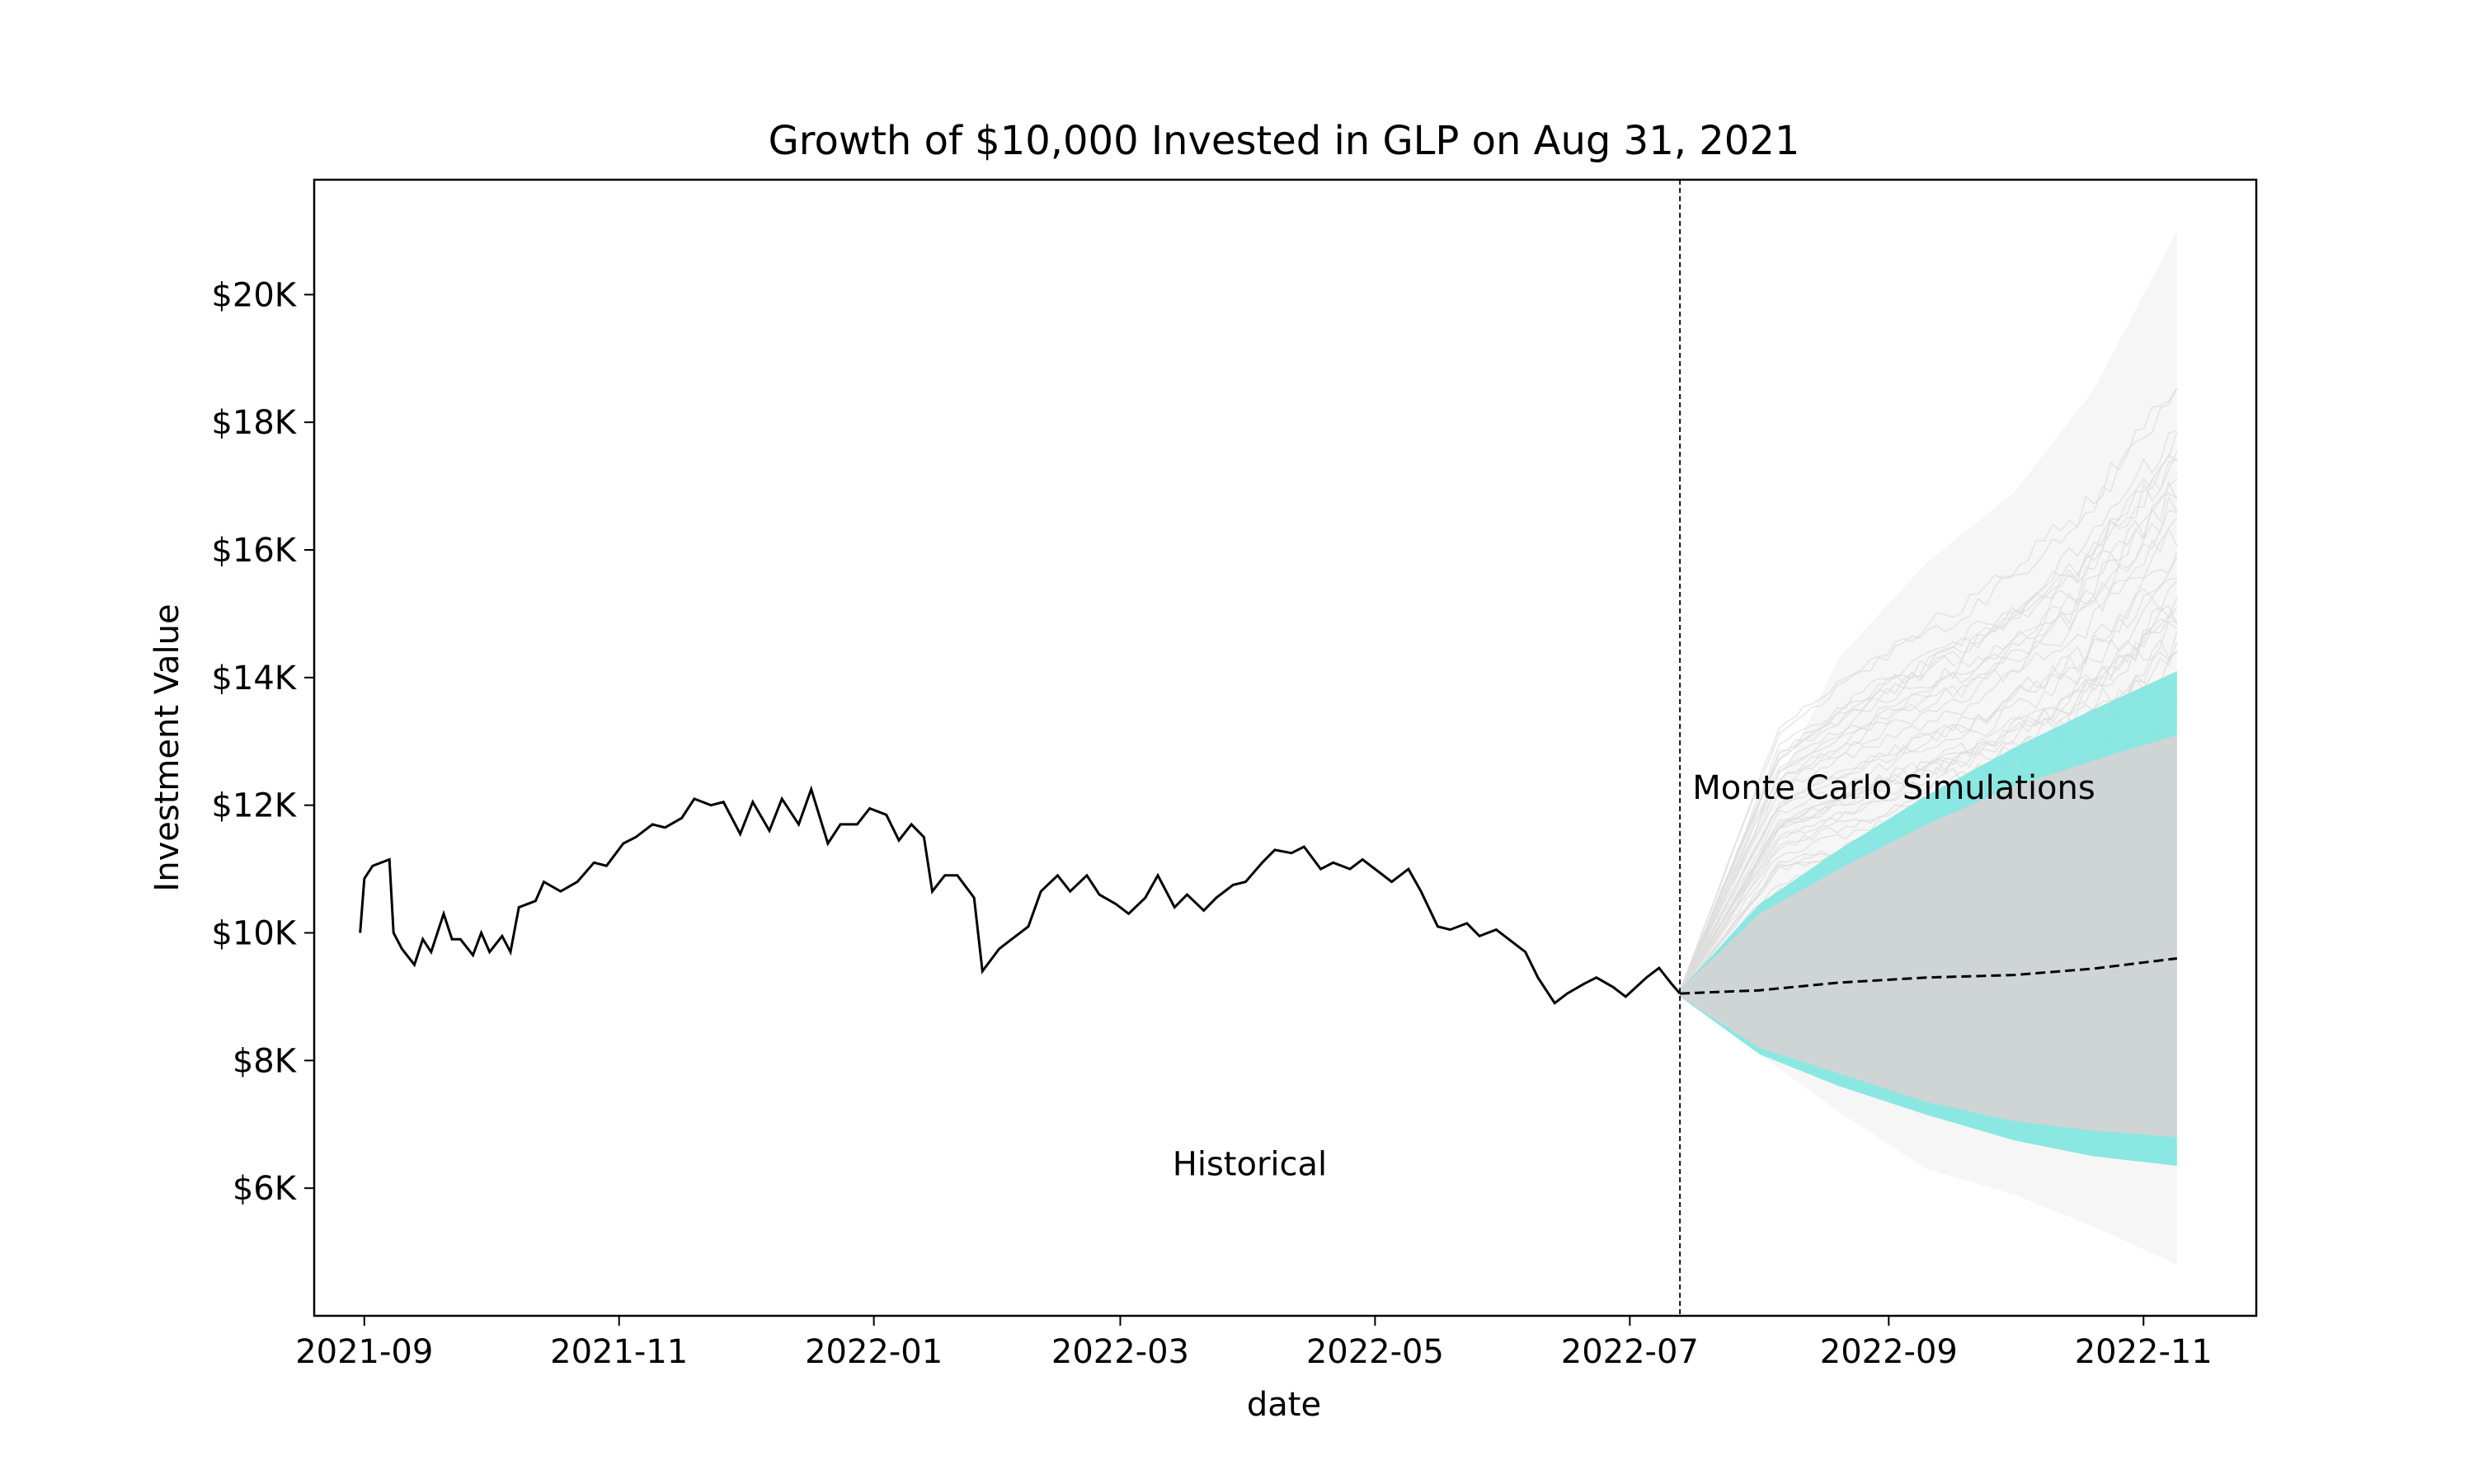 Image resolution: width=2474 pixels, height=1484 pixels. What do you see at coordinates (254, 295) in the screenshot?
I see `y-tick-label: $20K` at bounding box center [254, 295].